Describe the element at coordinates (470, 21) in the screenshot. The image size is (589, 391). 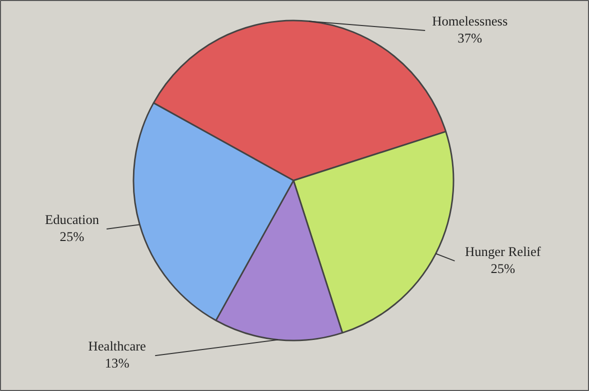
I see `slice-label: Homelessness` at that location.